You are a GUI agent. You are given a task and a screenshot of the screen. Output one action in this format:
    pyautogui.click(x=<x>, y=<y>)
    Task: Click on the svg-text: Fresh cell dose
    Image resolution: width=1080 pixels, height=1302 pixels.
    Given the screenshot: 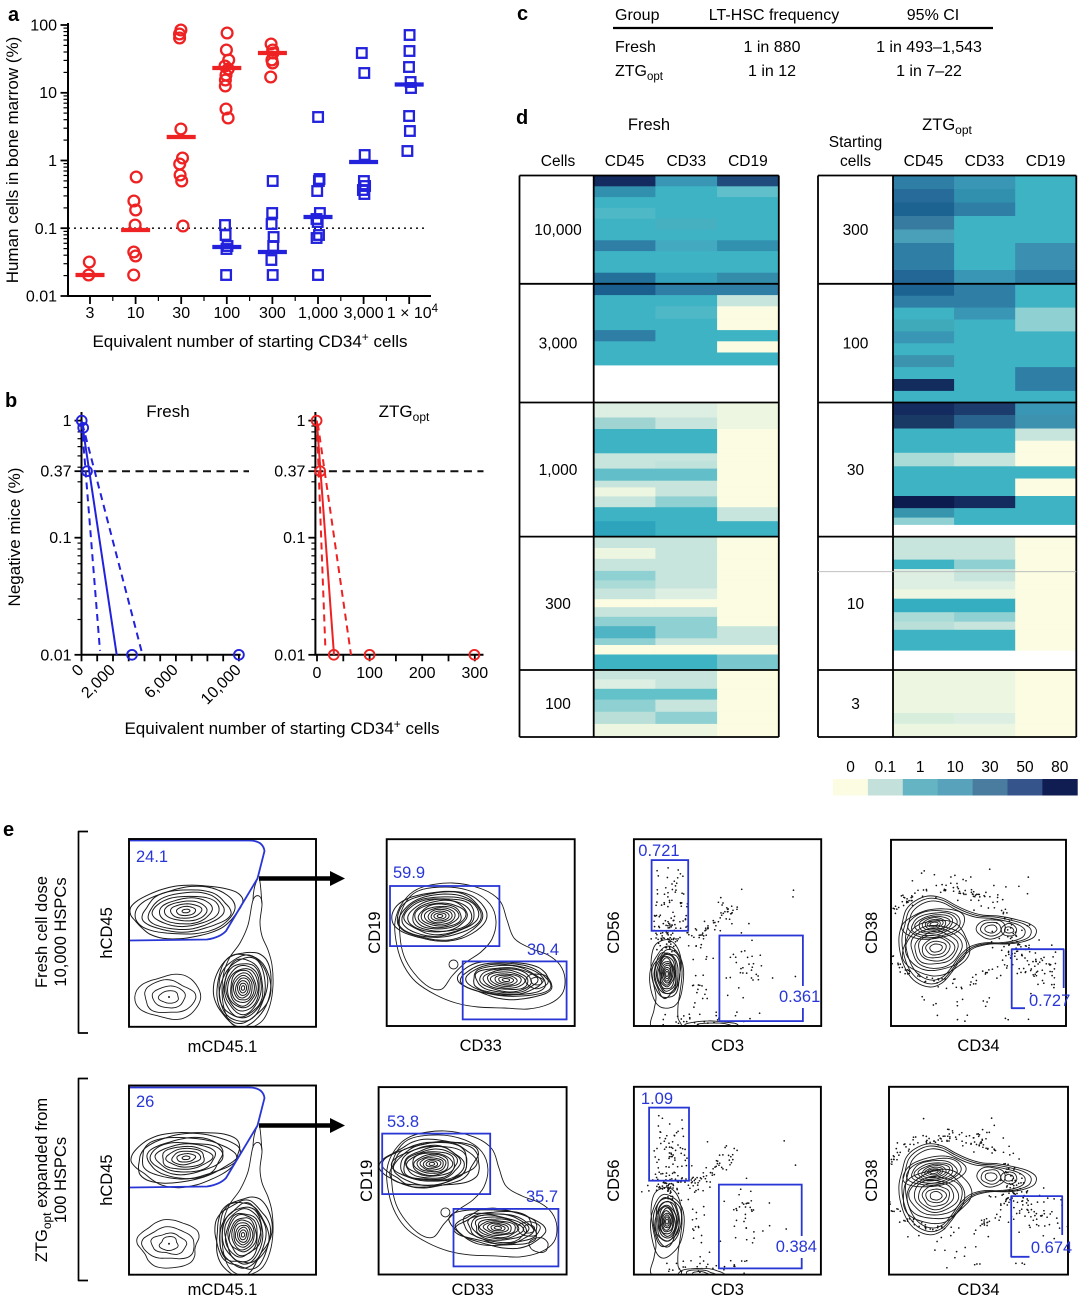 What is the action you would take?
    pyautogui.click(x=42, y=932)
    